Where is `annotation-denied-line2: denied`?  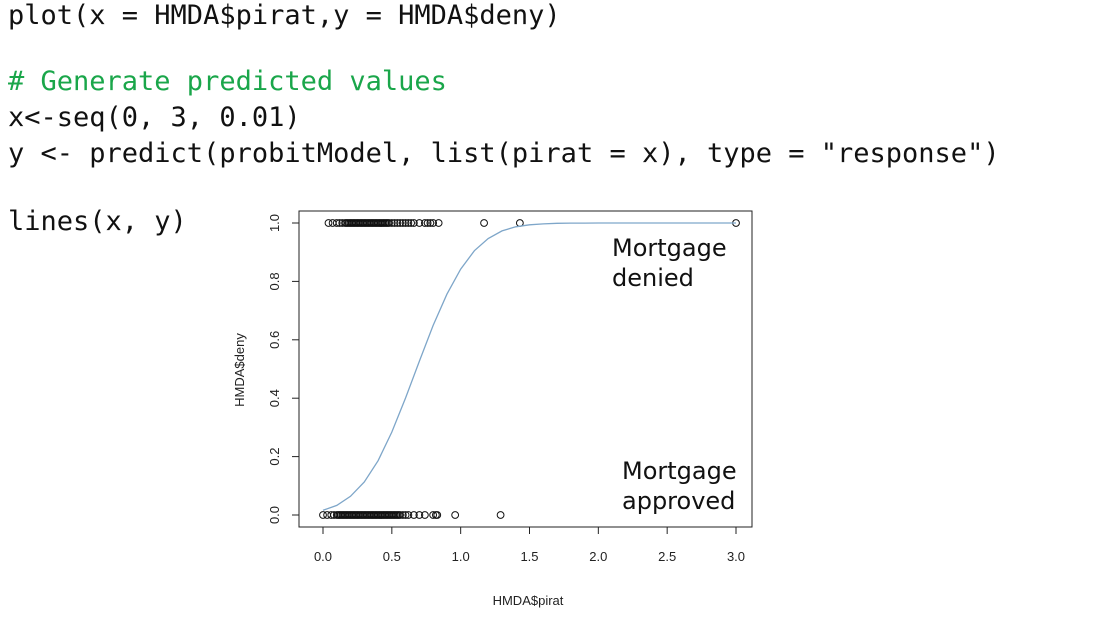
annotation-denied-line2: denied is located at coordinates (653, 278).